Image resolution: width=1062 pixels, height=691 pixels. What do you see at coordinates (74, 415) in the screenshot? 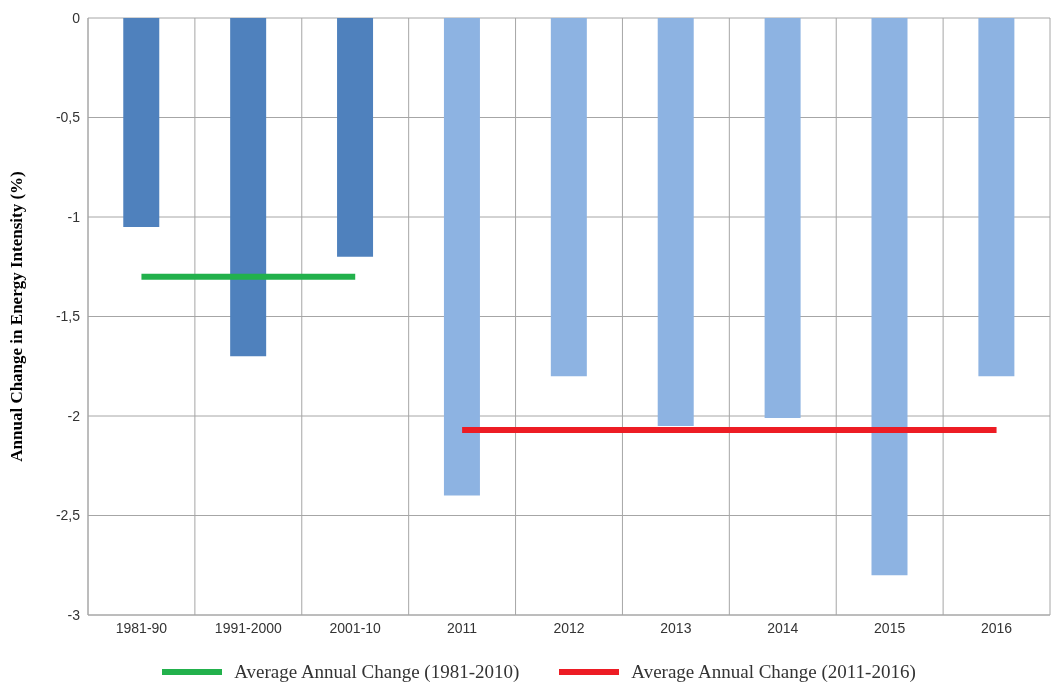
I see `y-tick-label: -2` at bounding box center [74, 415].